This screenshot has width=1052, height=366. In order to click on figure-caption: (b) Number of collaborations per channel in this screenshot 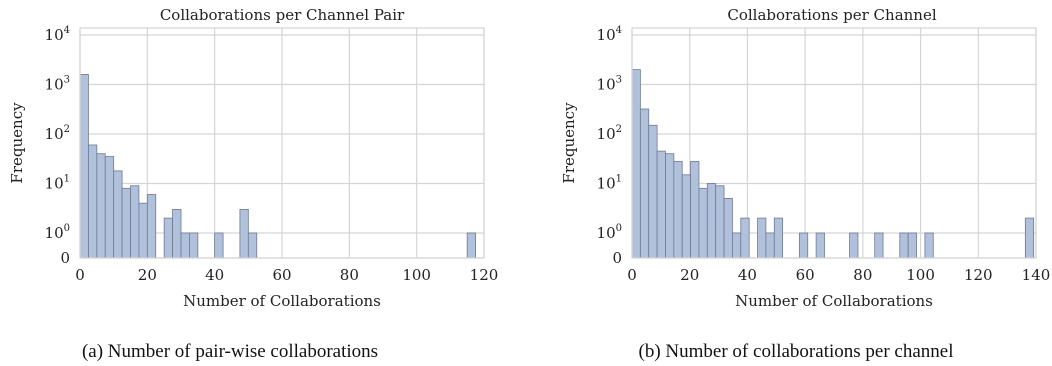, I will do `click(796, 351)`.